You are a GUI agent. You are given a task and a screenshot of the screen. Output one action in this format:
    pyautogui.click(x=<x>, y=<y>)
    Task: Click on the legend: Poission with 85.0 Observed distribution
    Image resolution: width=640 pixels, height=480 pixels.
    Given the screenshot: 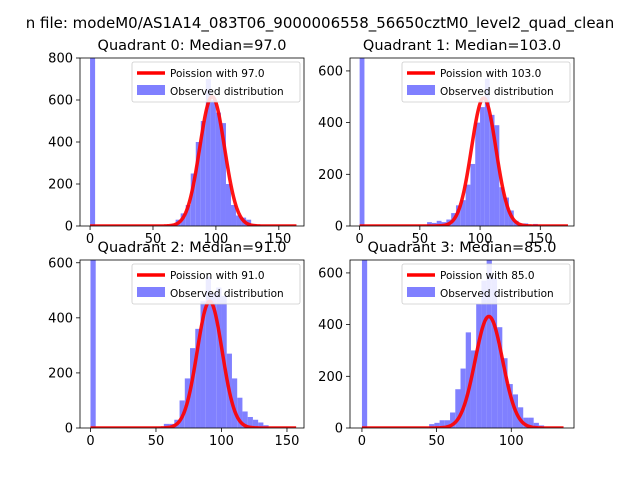 What is the action you would take?
    pyautogui.click(x=486, y=284)
    